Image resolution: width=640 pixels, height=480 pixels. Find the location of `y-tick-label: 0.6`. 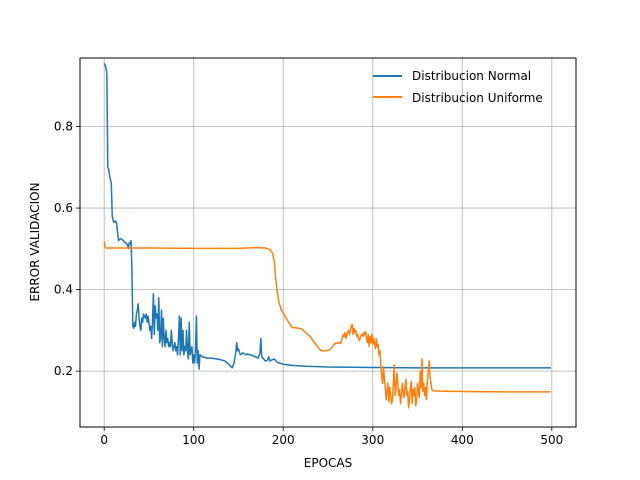

y-tick-label: 0.6 is located at coordinates (63, 208).